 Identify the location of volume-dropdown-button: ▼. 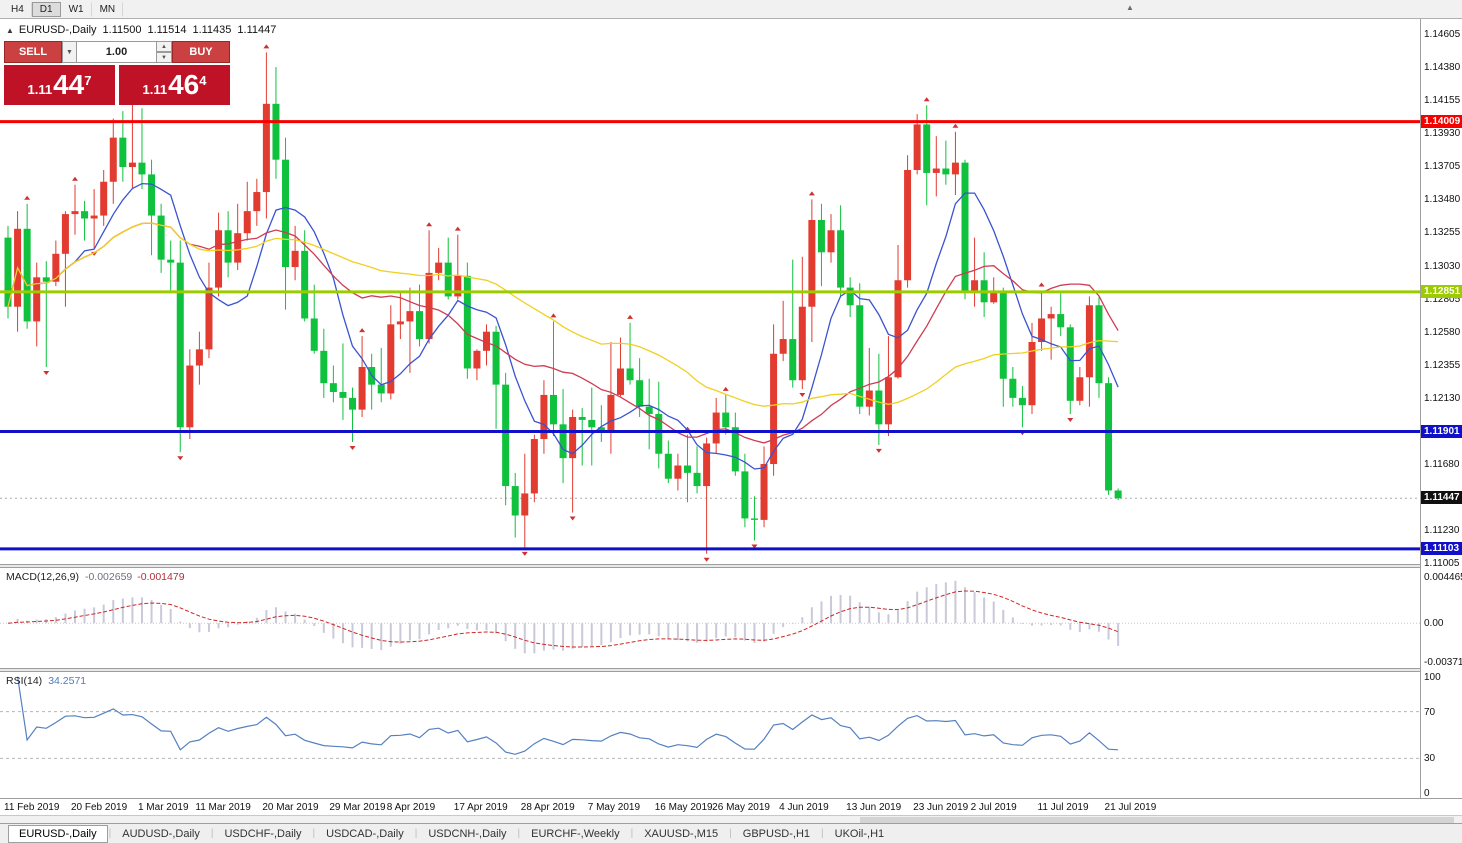
(69, 52).